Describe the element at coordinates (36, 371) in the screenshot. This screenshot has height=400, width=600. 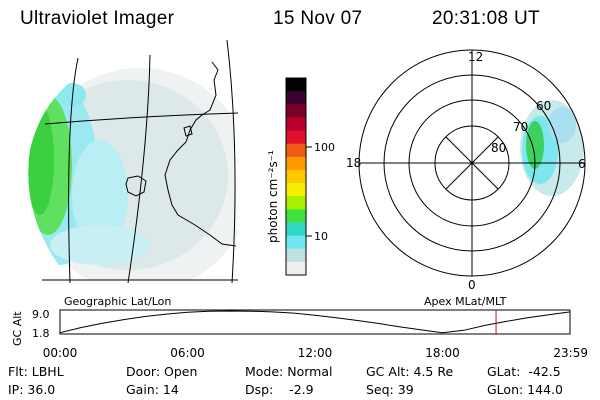
I see `info-filter: Flt: LBHL` at that location.